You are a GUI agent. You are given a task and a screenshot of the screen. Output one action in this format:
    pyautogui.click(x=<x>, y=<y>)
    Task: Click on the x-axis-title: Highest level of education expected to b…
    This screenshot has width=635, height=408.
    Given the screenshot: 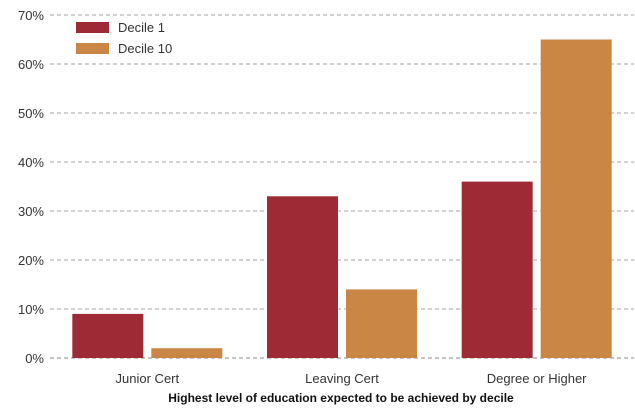 What is the action you would take?
    pyautogui.click(x=341, y=398)
    